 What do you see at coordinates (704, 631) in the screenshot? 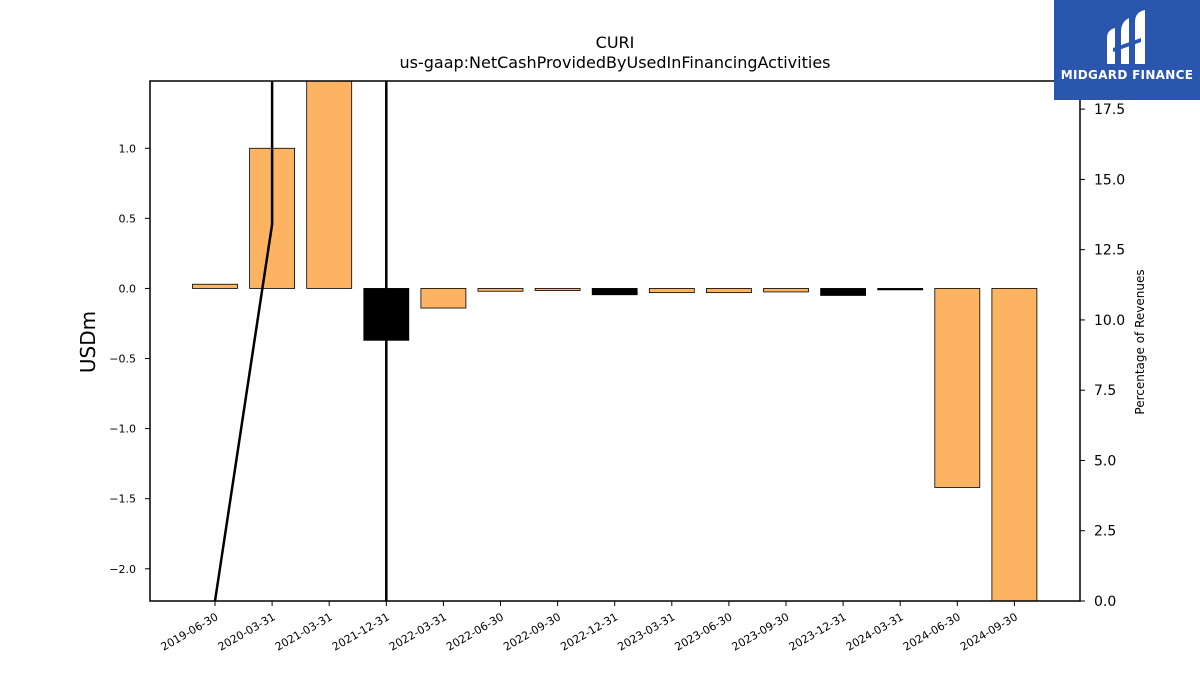
I see `x-tick-label: 2023-06-30` at bounding box center [704, 631].